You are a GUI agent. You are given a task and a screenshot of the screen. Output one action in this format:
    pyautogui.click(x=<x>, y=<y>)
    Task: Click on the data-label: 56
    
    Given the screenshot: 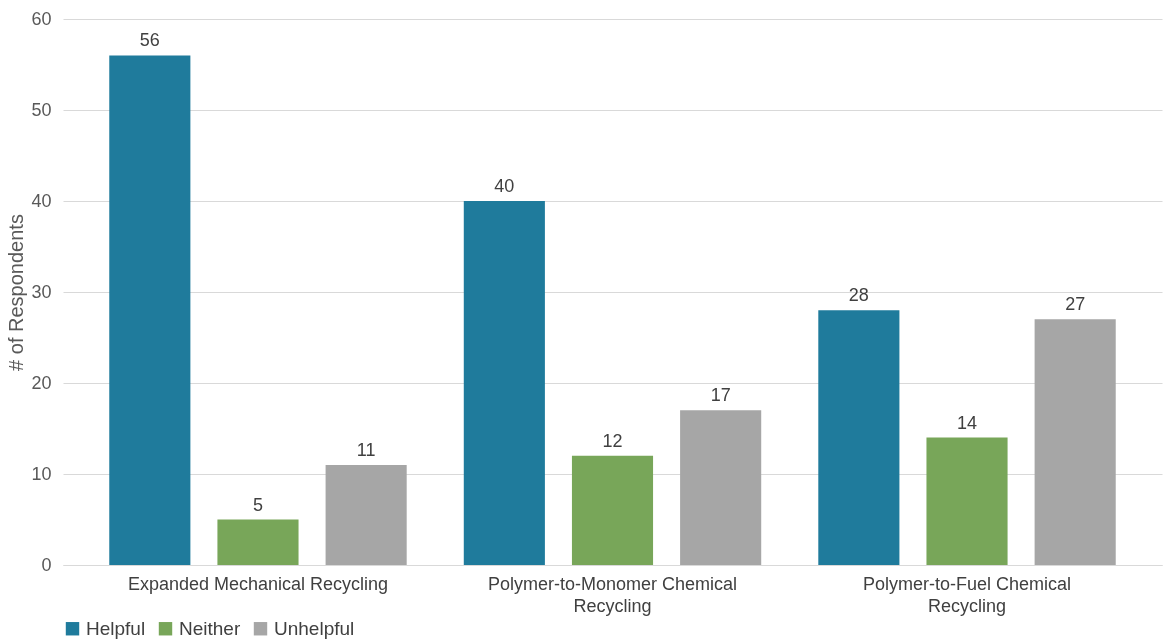 What is the action you would take?
    pyautogui.click(x=149, y=40)
    